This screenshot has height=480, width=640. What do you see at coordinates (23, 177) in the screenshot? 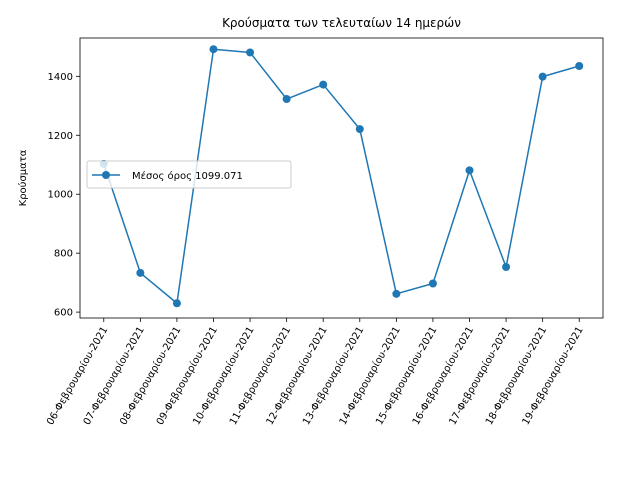
I see `y-axis-label: Κρούσματα` at bounding box center [23, 177].